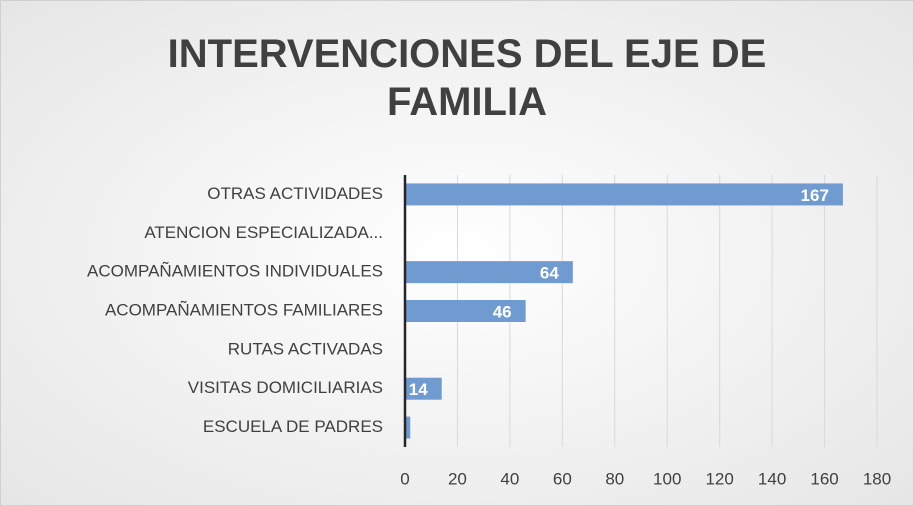 Image resolution: width=914 pixels, height=506 pixels. I want to click on y-tick-label: ESCUELA DE PADRES, so click(293, 426).